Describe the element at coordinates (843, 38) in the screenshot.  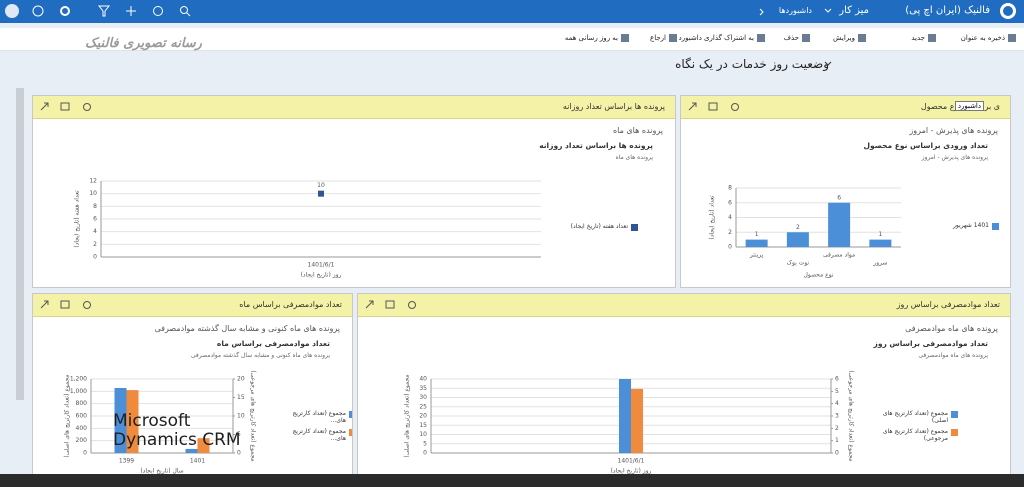
I see `toolbar-item: ویرایش` at that location.